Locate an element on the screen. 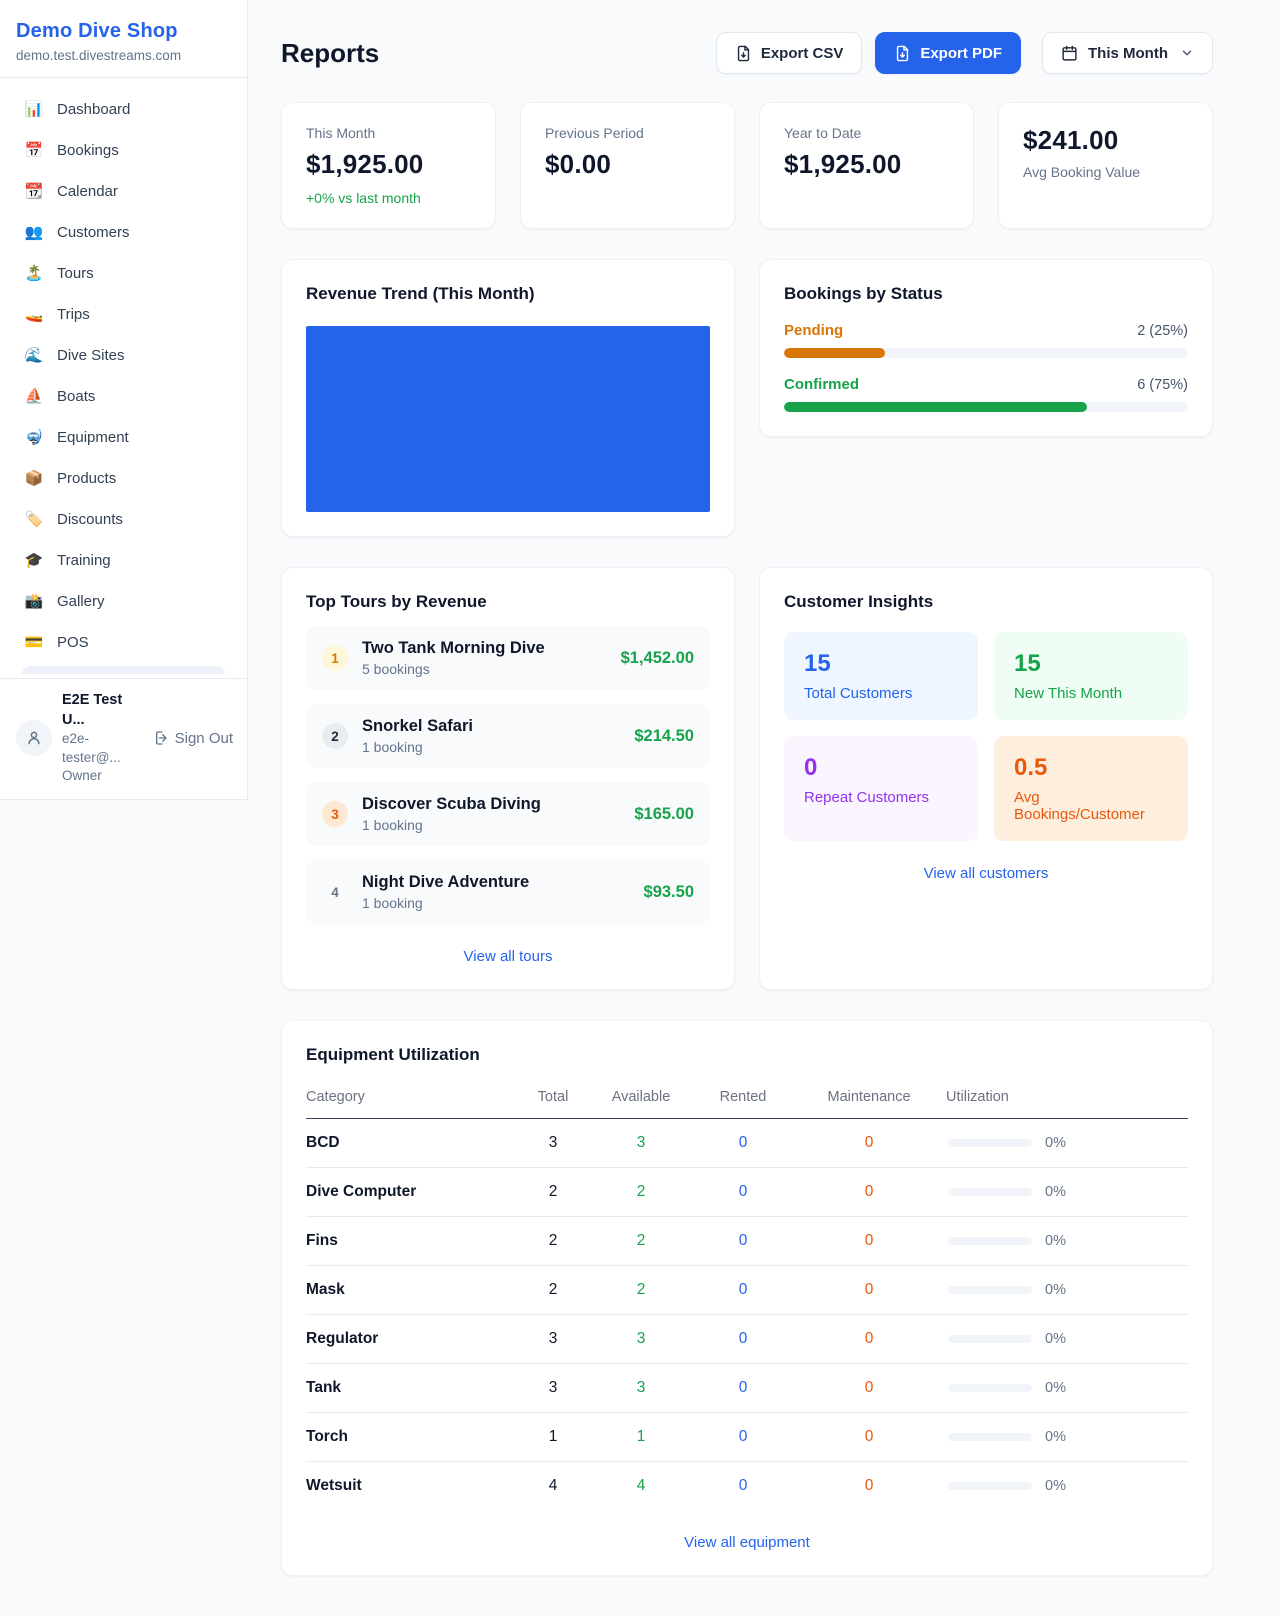 Image resolution: width=1280 pixels, height=1616 pixels. cell-available: 2 is located at coordinates (641, 1289).